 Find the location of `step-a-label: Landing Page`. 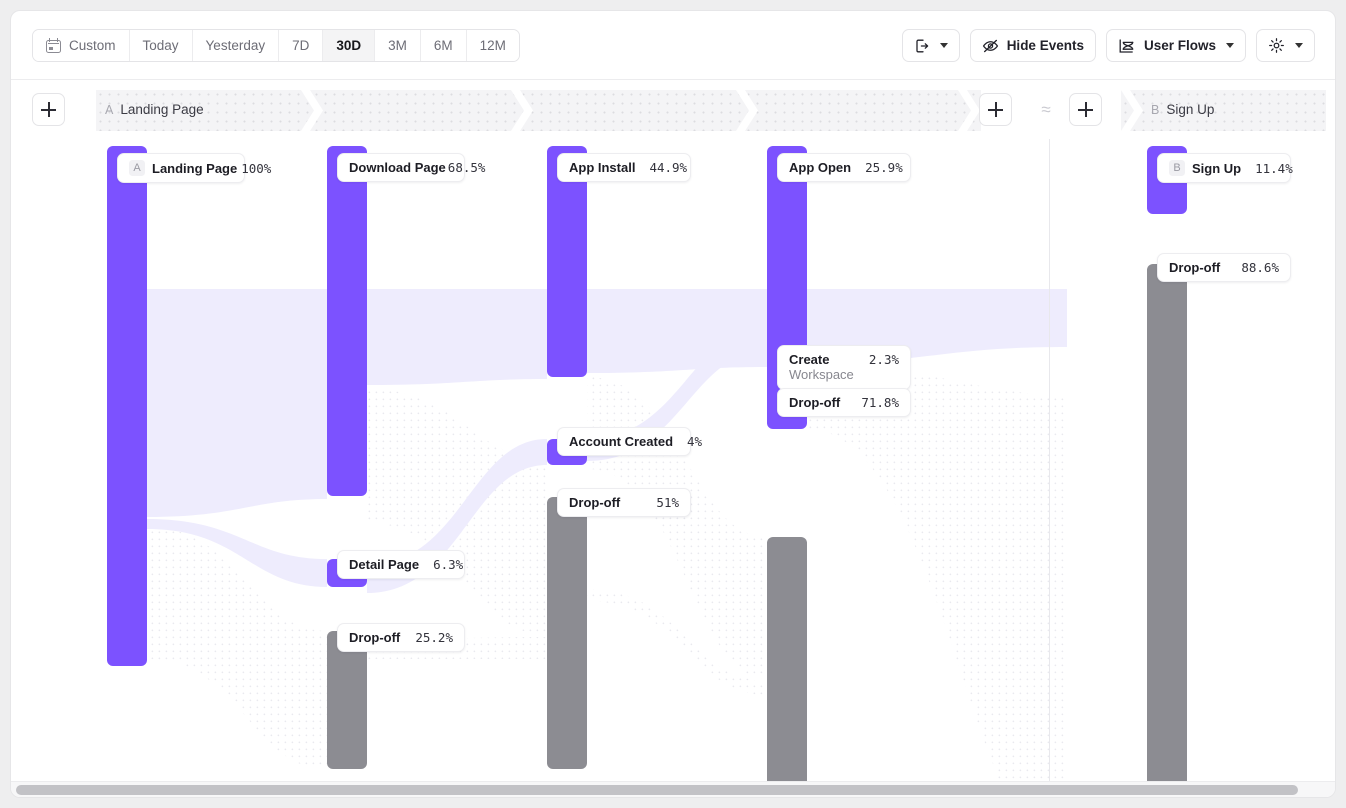

step-a-label: Landing Page is located at coordinates (162, 109).